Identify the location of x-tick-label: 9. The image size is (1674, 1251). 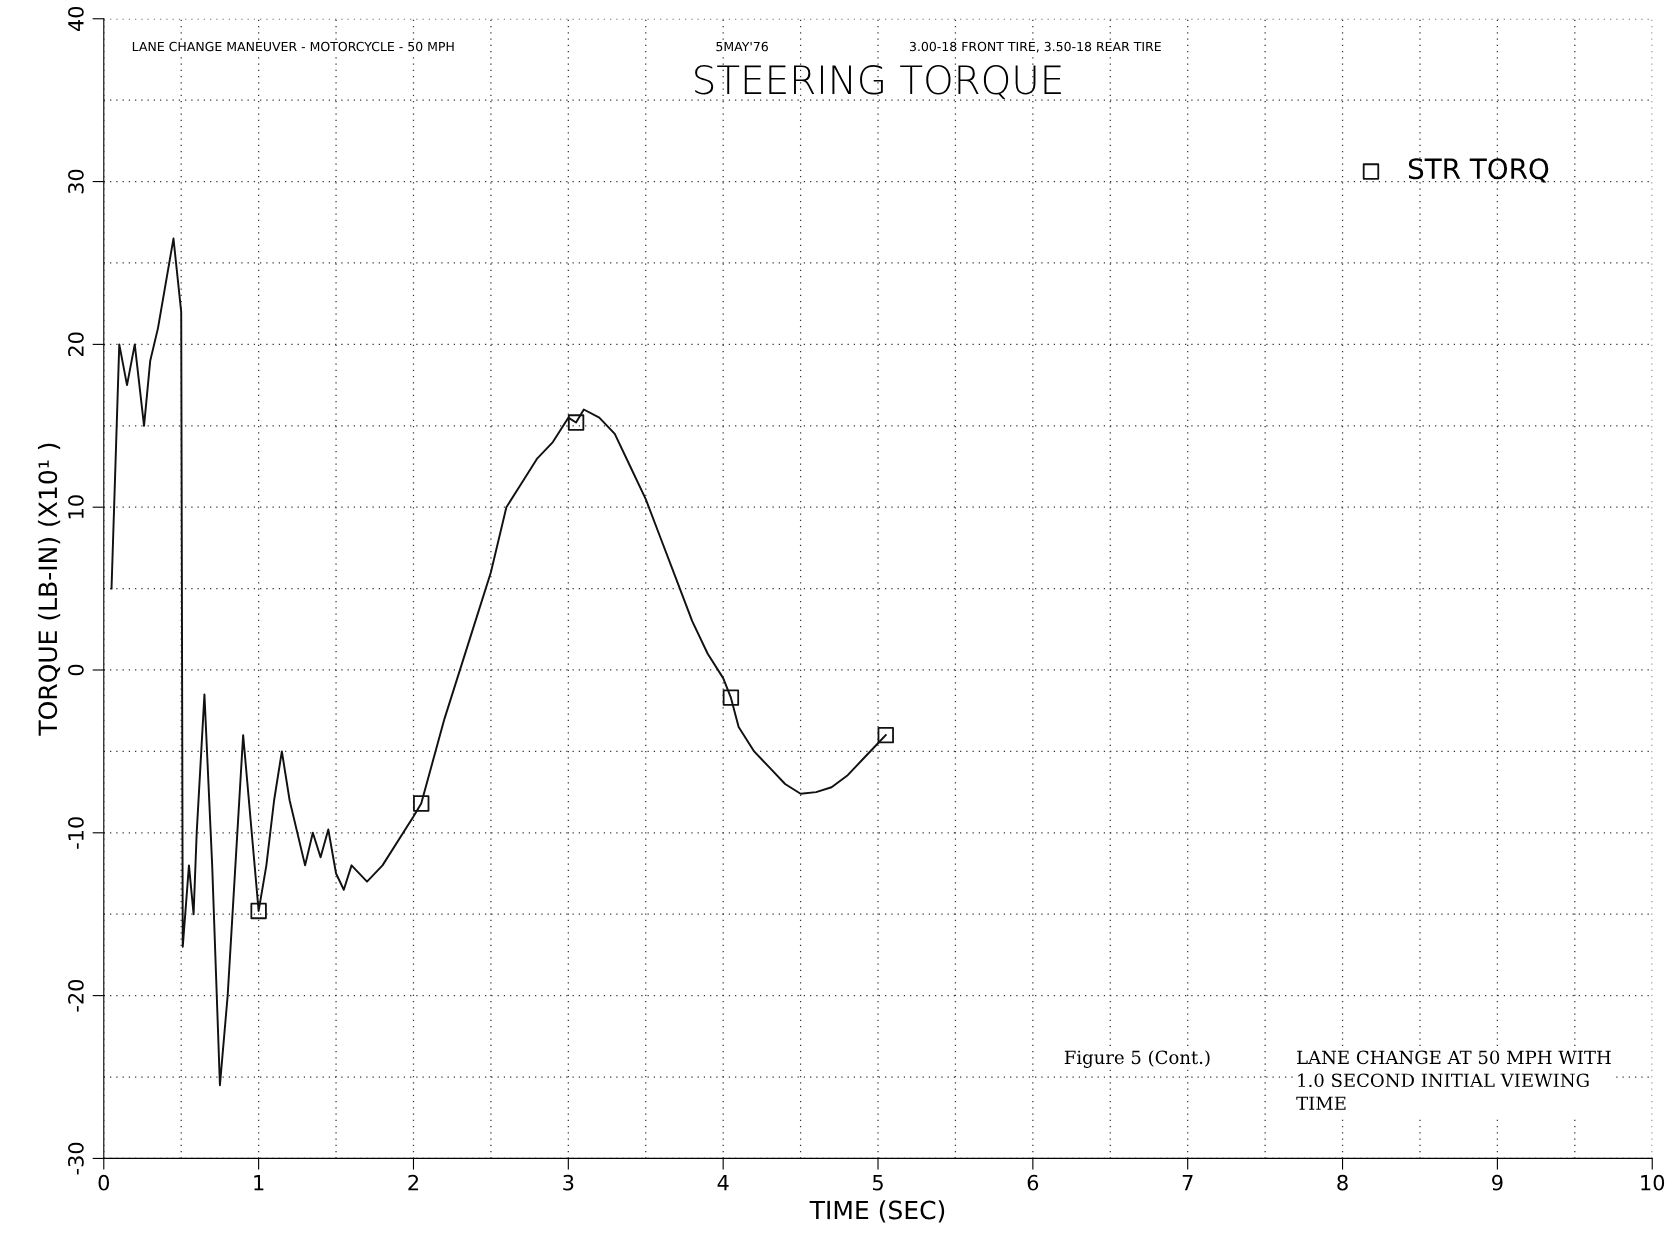
(1497, 1182).